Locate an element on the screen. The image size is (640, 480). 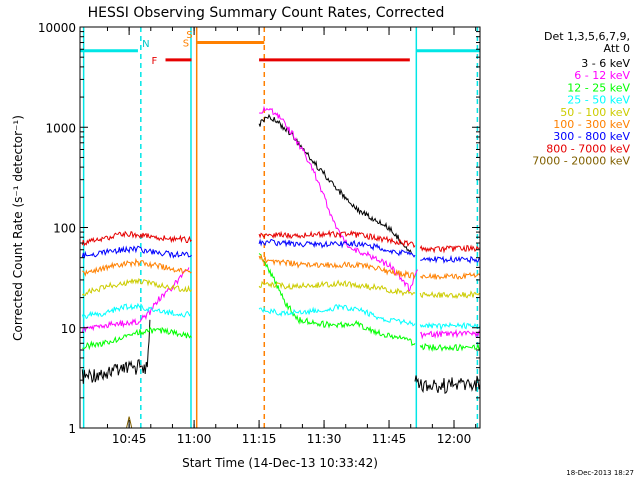
legend-entry-0: 3 - 6 keV is located at coordinates (605, 63).